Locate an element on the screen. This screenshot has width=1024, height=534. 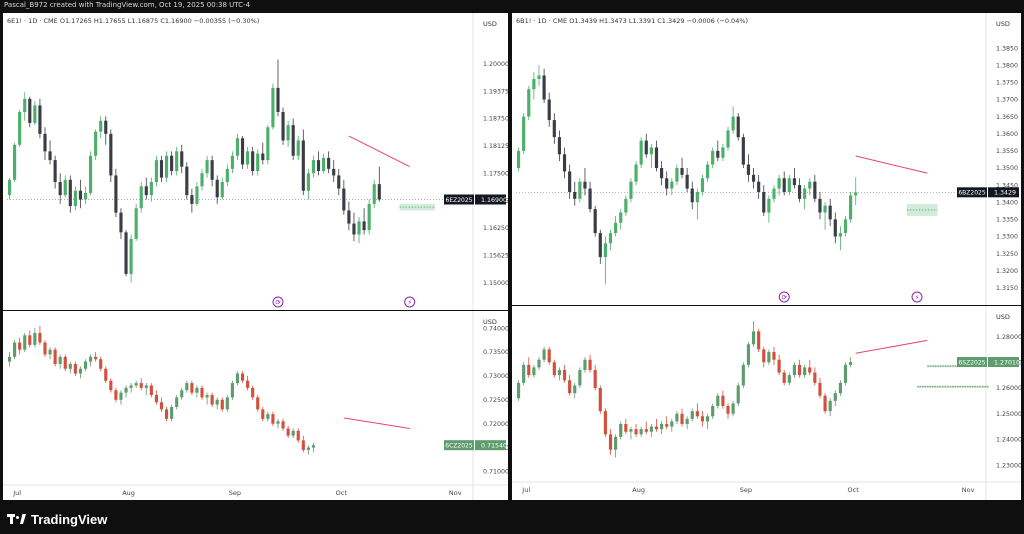
gbp-y-tick-label: 1.3150 is located at coordinates (1007, 288).